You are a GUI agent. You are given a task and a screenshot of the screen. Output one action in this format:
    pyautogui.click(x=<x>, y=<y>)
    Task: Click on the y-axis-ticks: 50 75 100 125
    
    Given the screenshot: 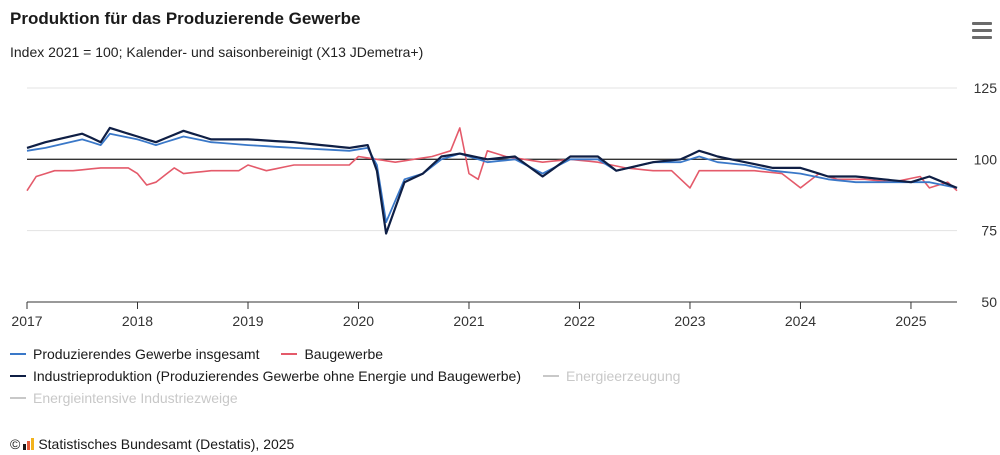 What is the action you would take?
    pyautogui.click(x=986, y=195)
    